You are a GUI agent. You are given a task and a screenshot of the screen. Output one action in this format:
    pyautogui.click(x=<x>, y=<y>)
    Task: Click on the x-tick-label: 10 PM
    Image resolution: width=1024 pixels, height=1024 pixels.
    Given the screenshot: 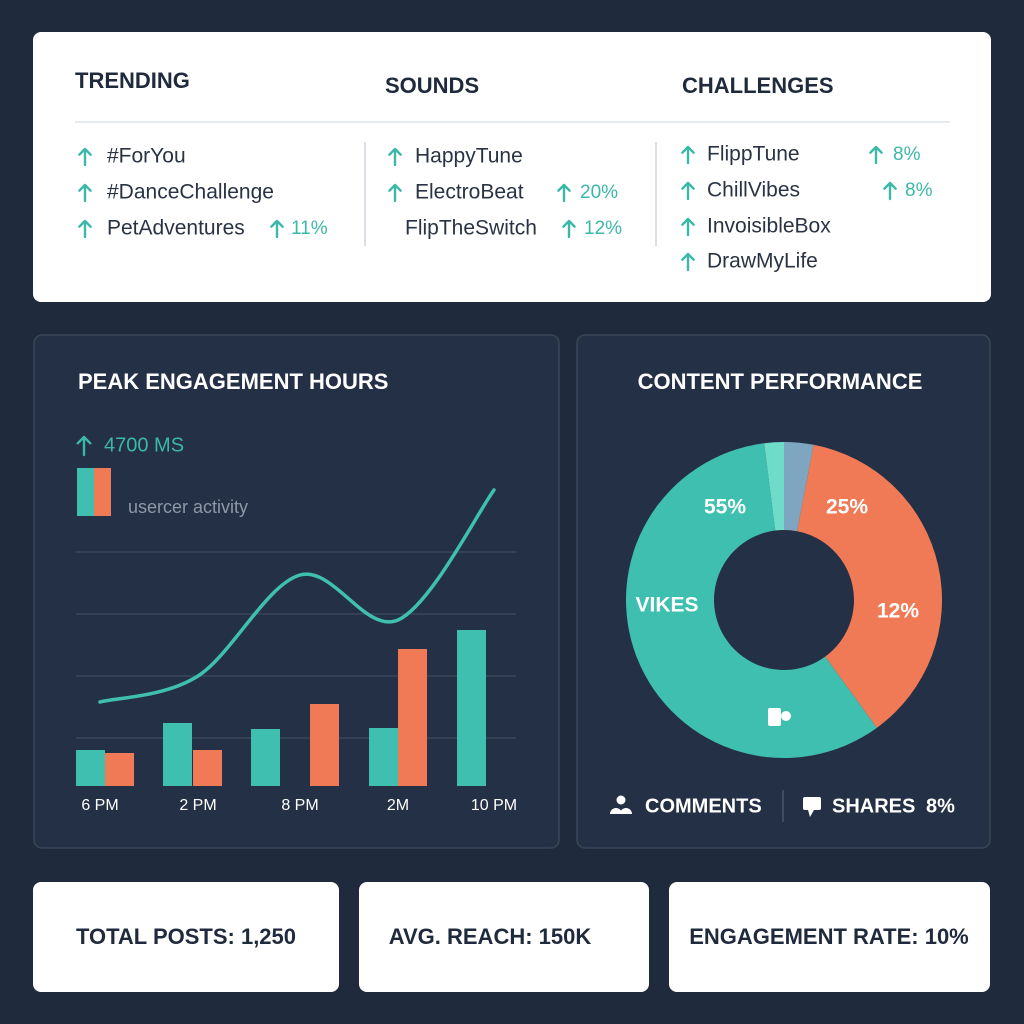 What is the action you would take?
    pyautogui.click(x=494, y=805)
    